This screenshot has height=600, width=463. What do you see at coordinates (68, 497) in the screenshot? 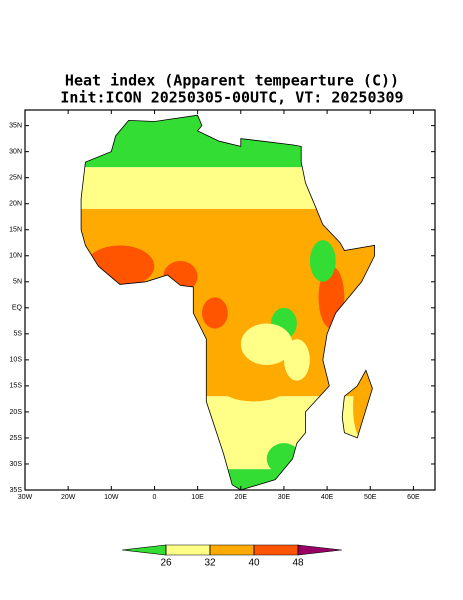
I see `lon-tick-label: 20W` at bounding box center [68, 497].